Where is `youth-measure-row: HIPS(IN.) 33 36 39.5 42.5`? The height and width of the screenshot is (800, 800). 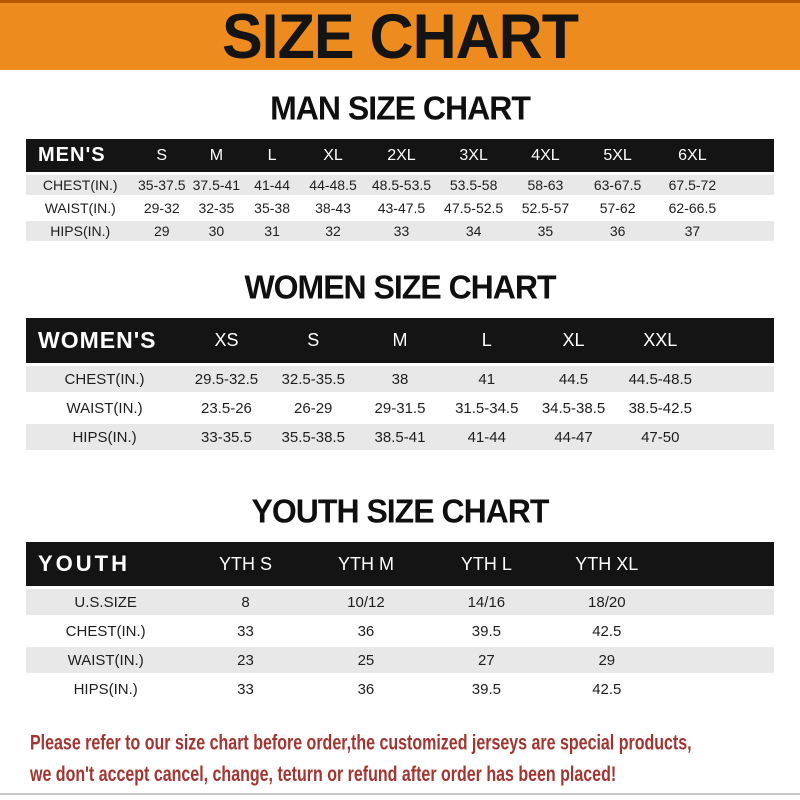 youth-measure-row: HIPS(IN.) 33 36 39.5 42.5 is located at coordinates (400, 687).